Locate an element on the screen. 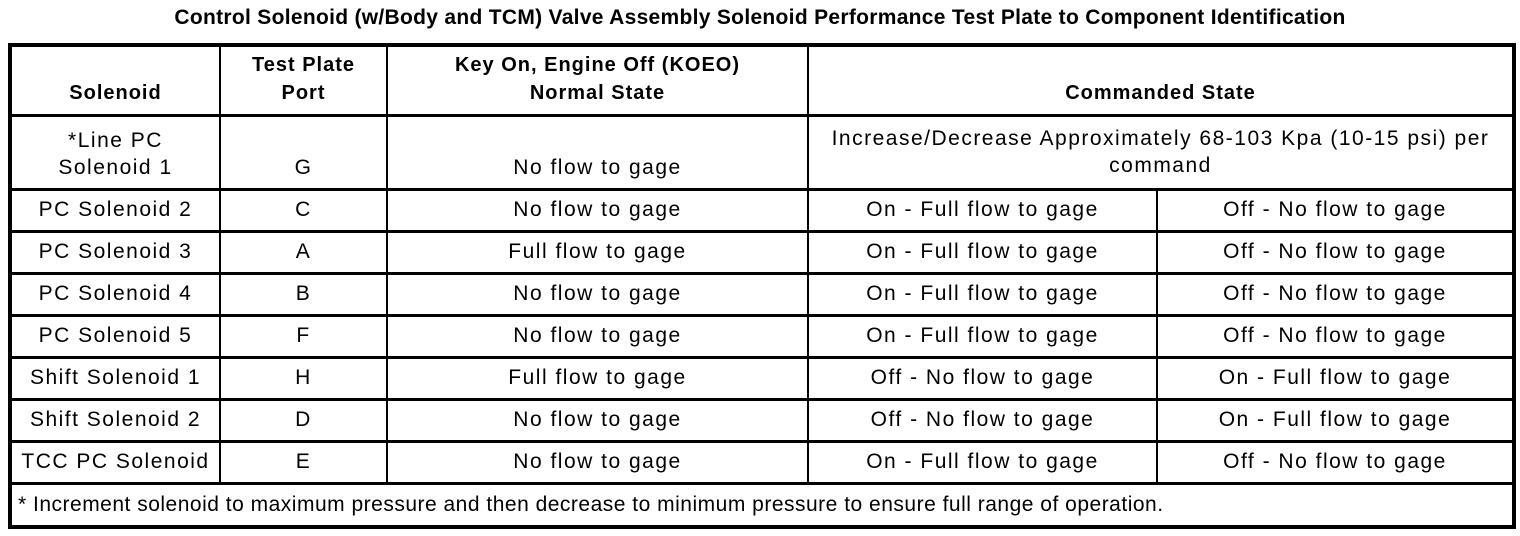 This screenshot has width=1520, height=536. header-test-plate-port: Test Plate Port is located at coordinates (303, 80).